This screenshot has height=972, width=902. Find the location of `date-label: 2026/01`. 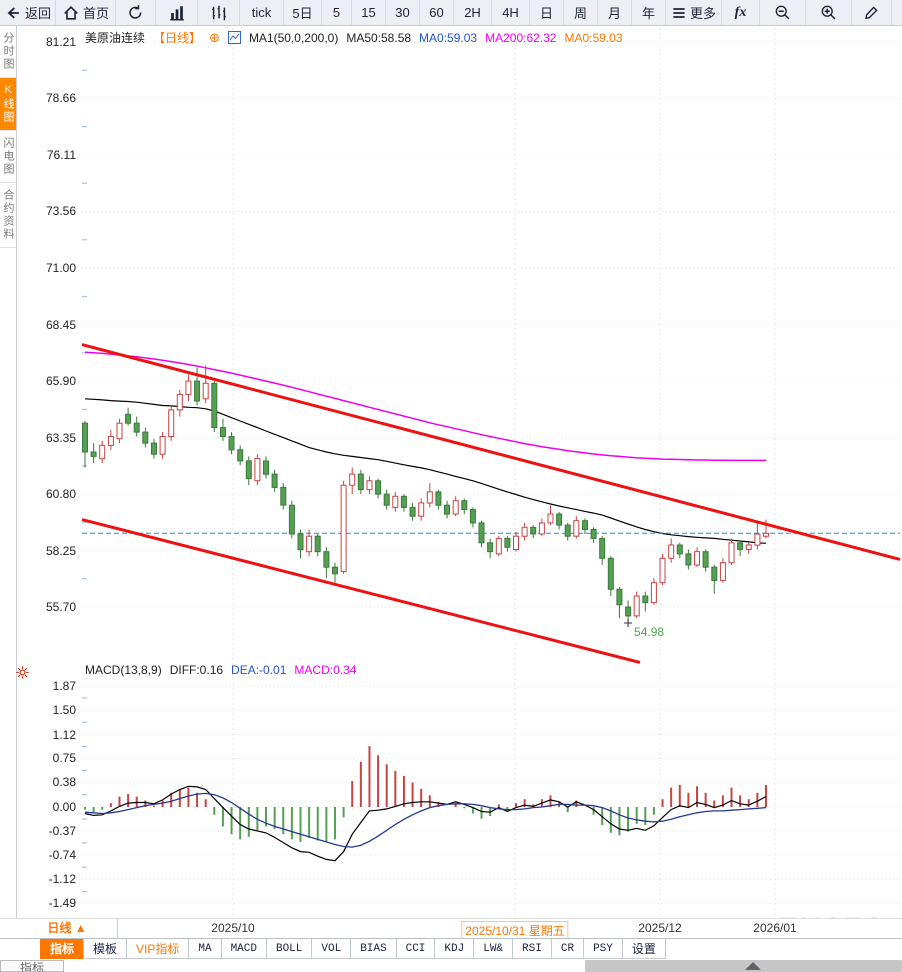

date-label: 2026/01 is located at coordinates (775, 928).